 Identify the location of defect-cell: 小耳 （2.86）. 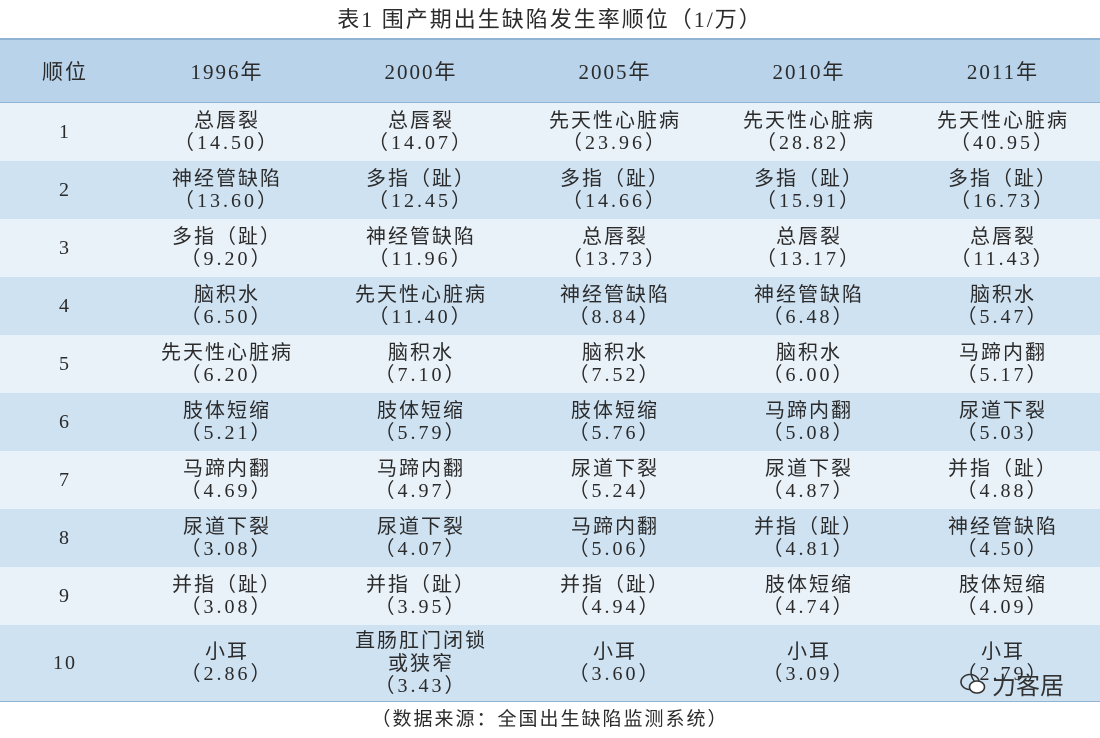
(227, 663).